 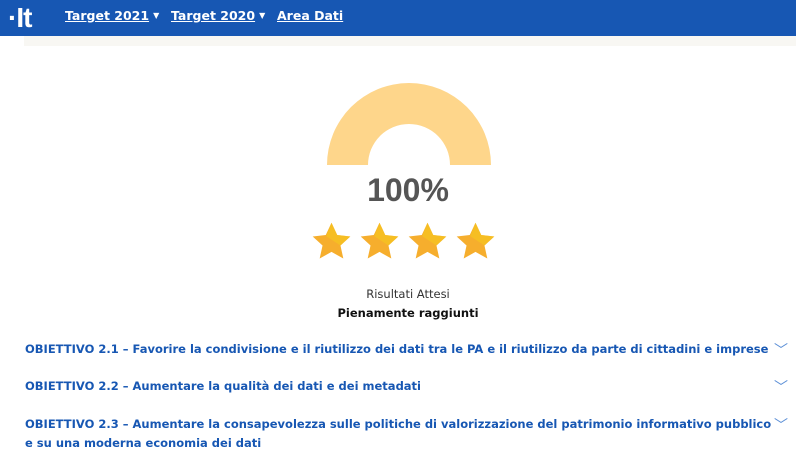 What do you see at coordinates (408, 313) in the screenshot?
I see `result-status: Pienamente raggiunti` at bounding box center [408, 313].